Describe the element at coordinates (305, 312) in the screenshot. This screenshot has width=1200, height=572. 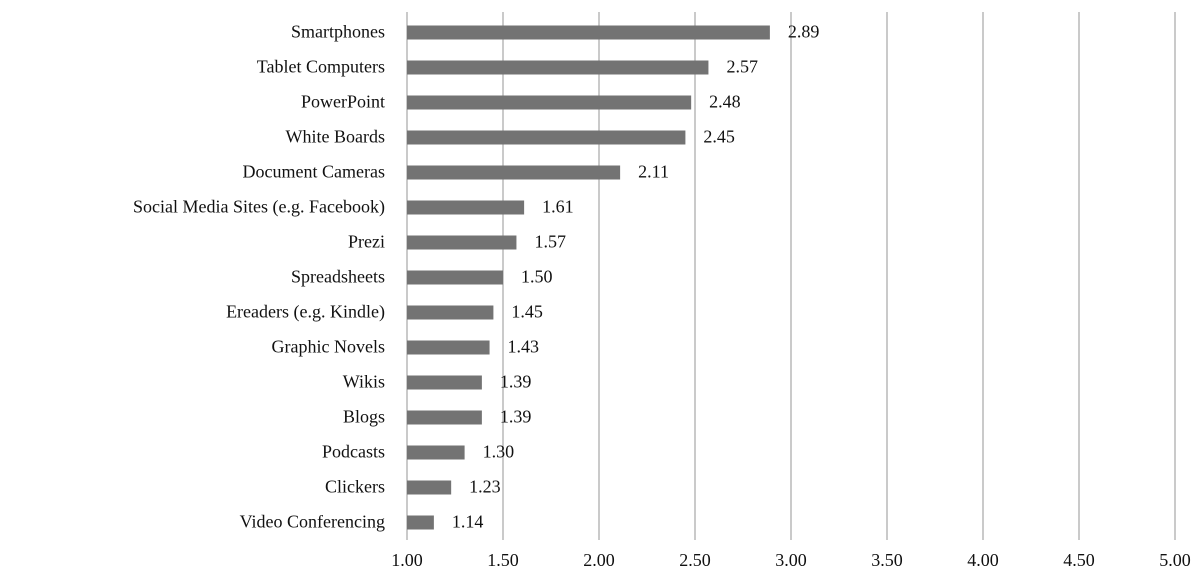
I see `y-tick-label: Ereaders (e.g. Kindle)` at that location.